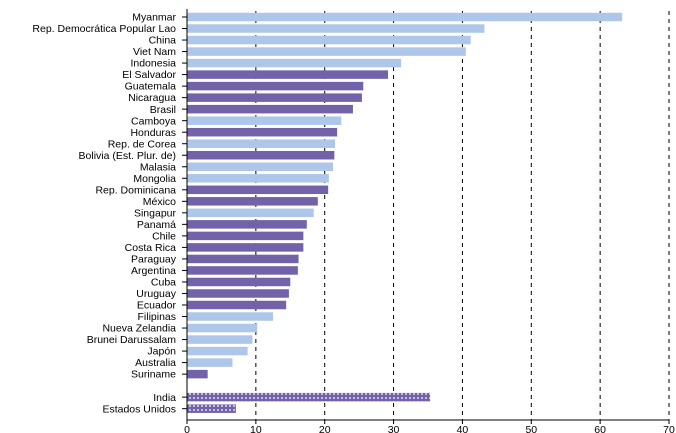  What do you see at coordinates (164, 398) in the screenshot?
I see `category-label-33: India` at bounding box center [164, 398].